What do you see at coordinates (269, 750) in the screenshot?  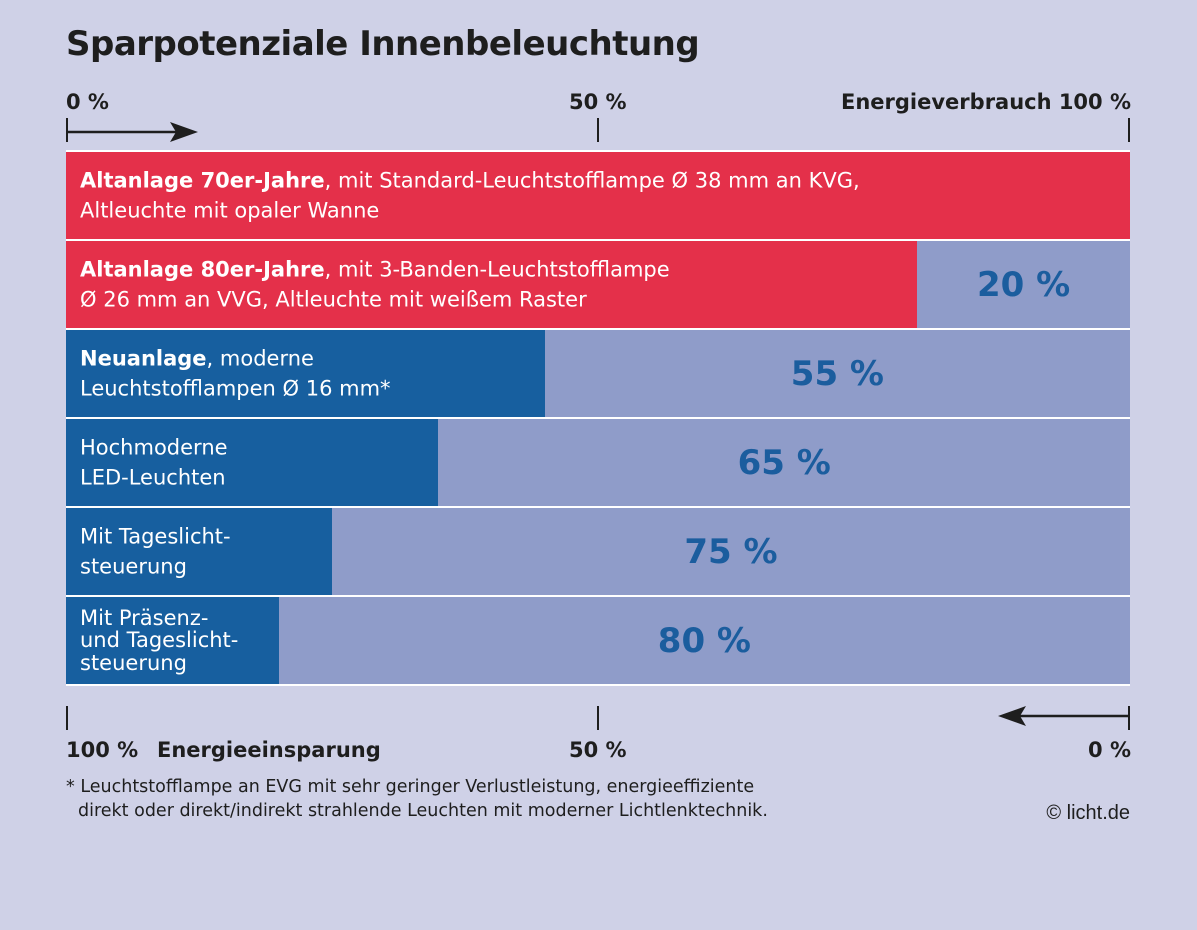 I see `bottom-axis-title: Energieeinsparung` at bounding box center [269, 750].